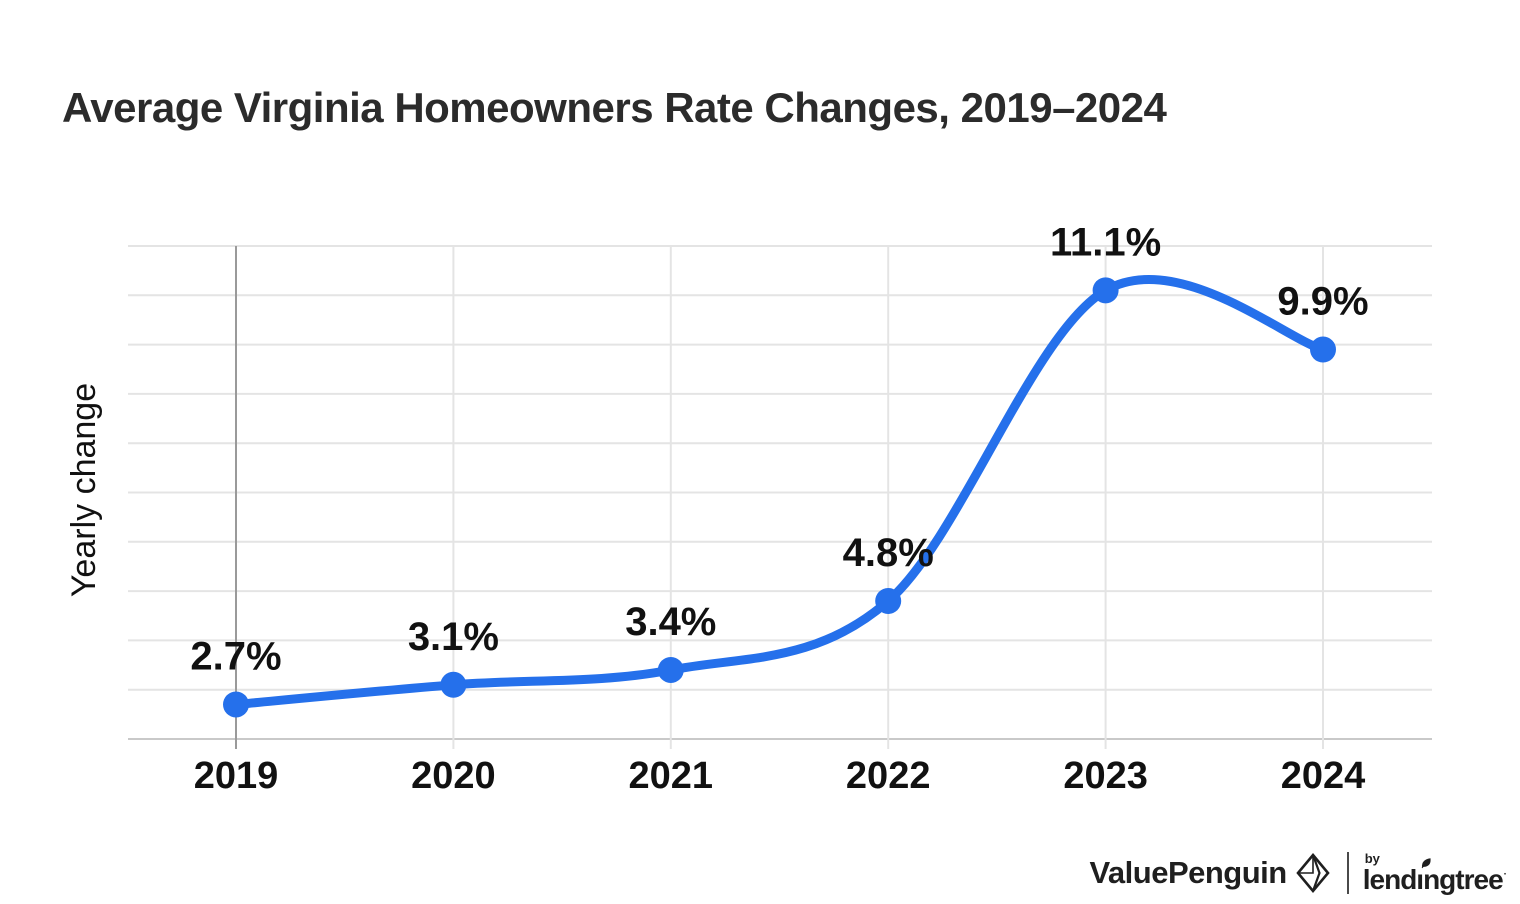  Describe the element at coordinates (1390, 879) in the screenshot. I see `lendingtree-text-1: lend` at that location.